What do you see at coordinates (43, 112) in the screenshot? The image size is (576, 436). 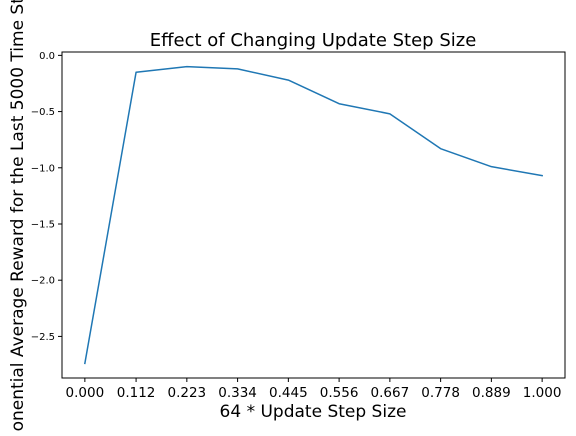 I see `y-tick-label: −0.5` at bounding box center [43, 112].